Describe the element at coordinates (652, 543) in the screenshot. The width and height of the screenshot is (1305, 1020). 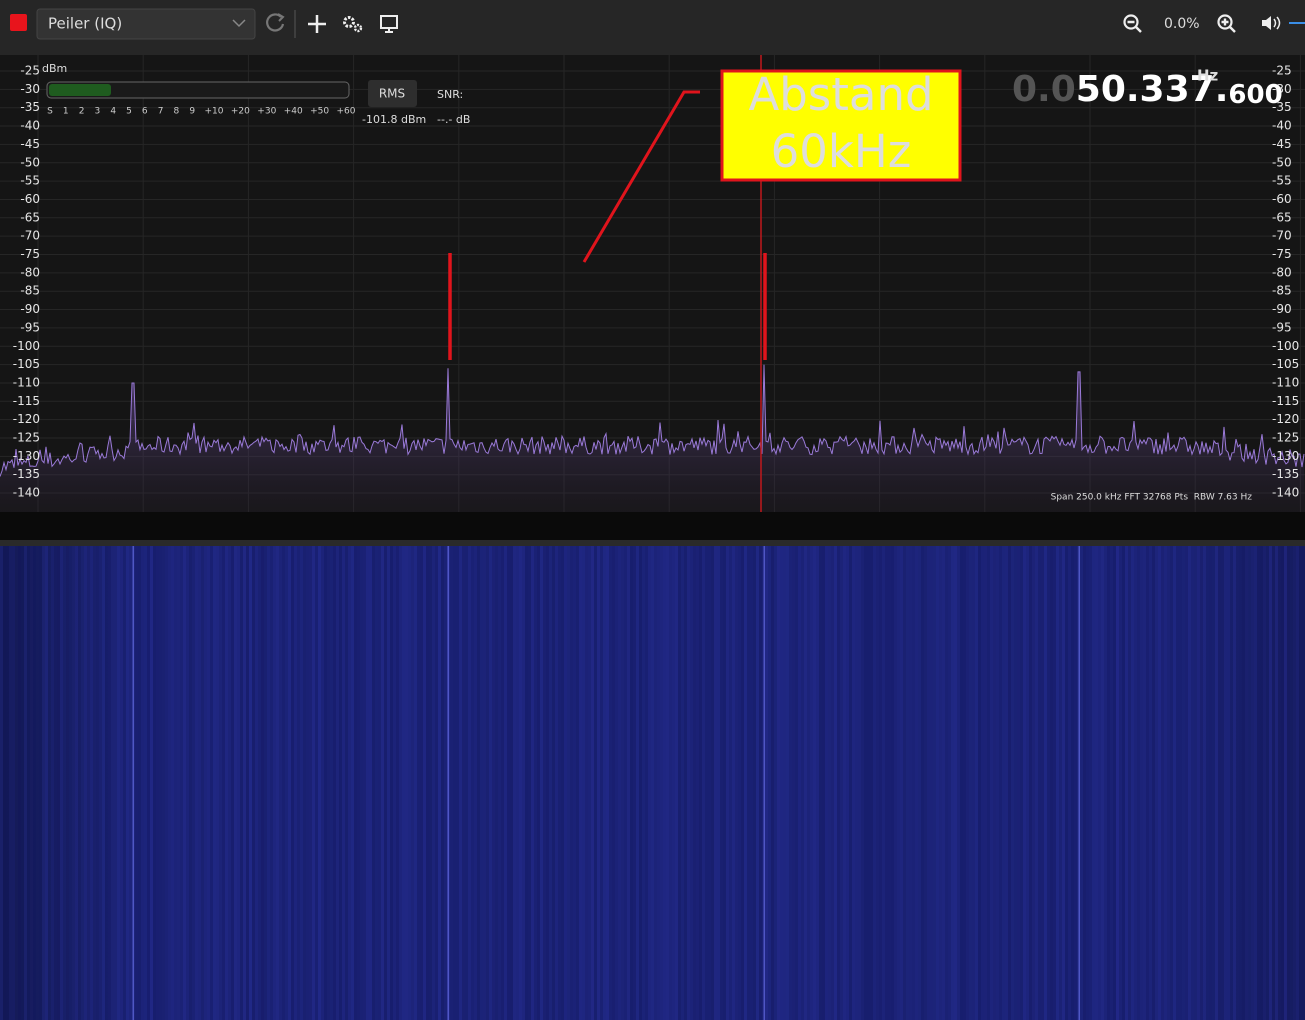
I see `splitter` at that location.